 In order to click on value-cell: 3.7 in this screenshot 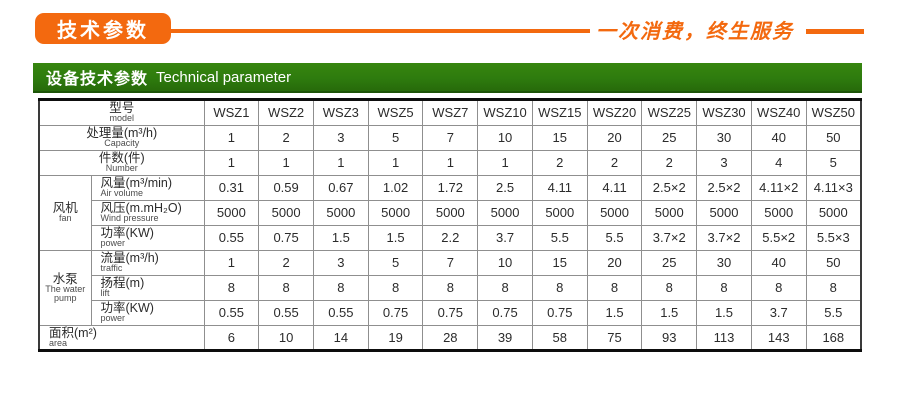, I will do `click(505, 237)`.